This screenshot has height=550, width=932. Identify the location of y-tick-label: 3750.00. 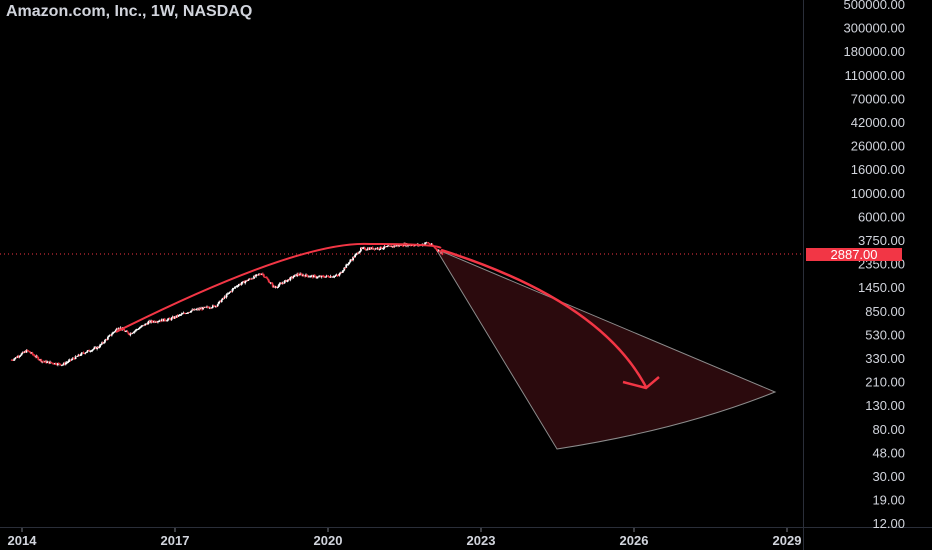
(881, 240).